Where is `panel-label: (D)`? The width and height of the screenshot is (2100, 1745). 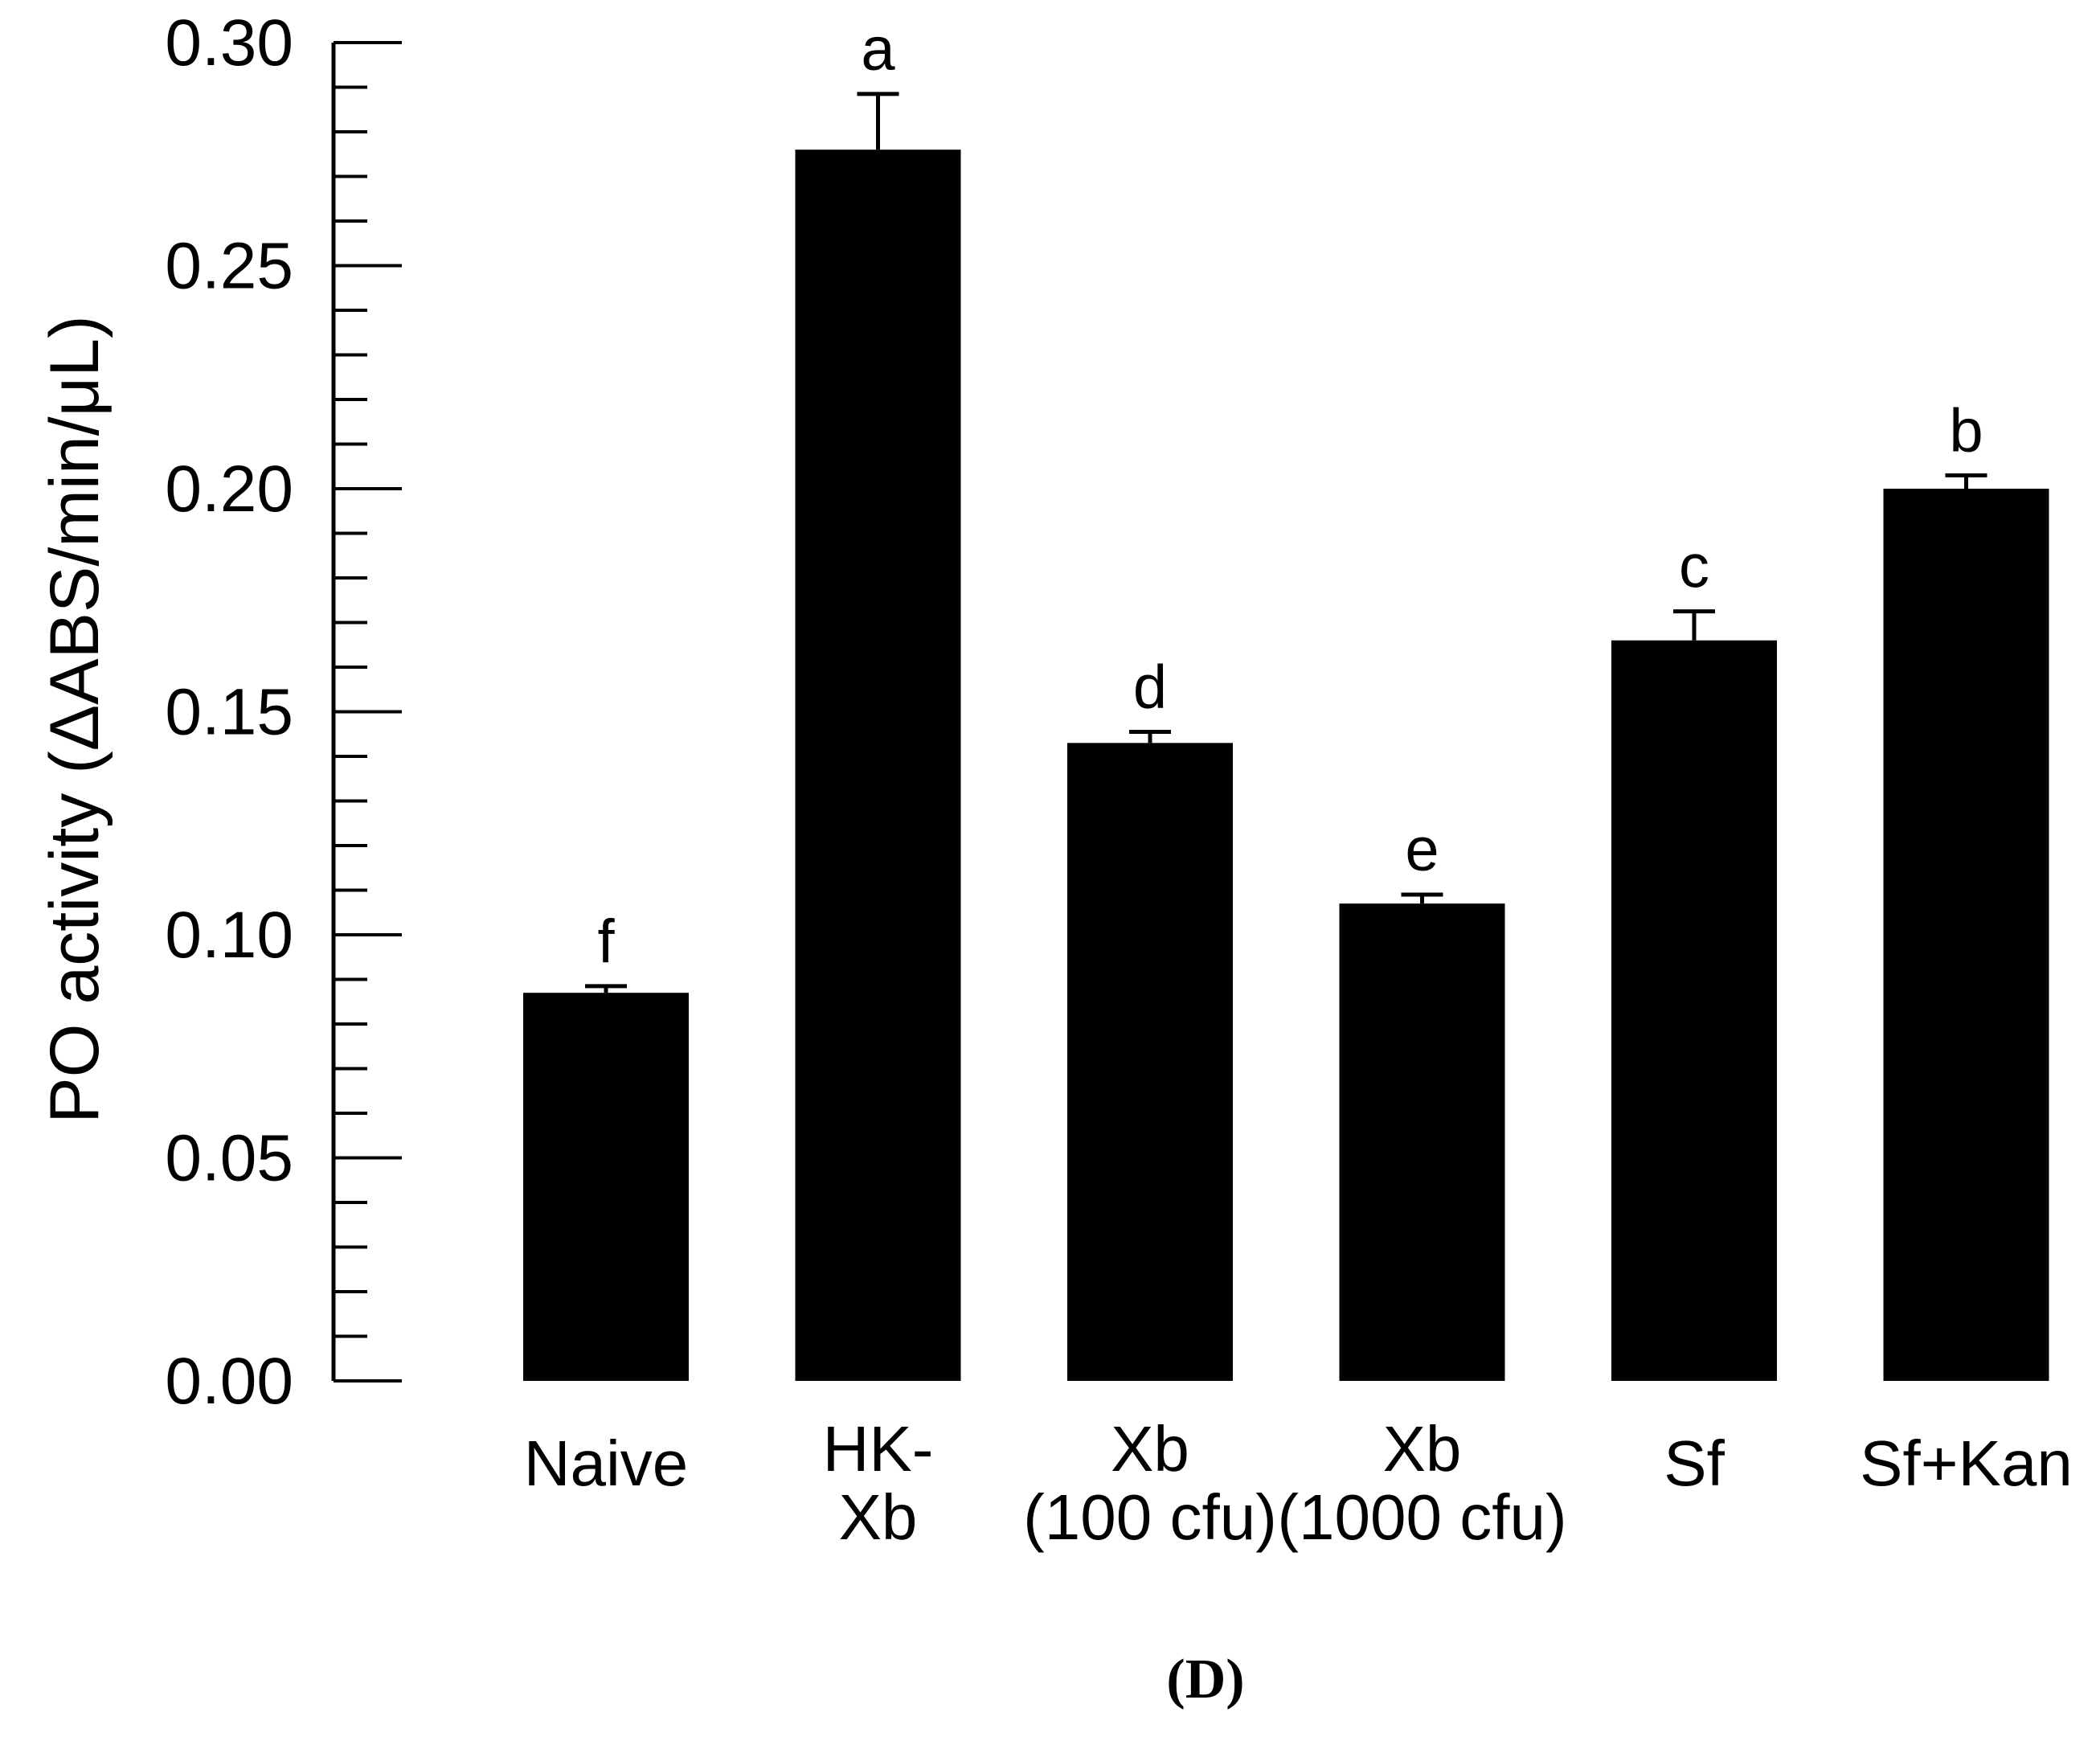 panel-label: (D) is located at coordinates (1205, 1680).